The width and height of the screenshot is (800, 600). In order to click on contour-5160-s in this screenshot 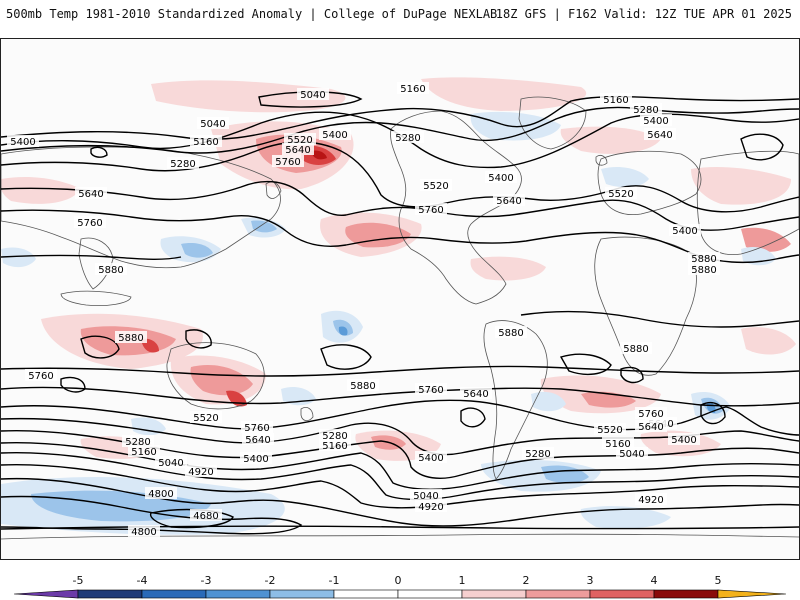, I will do `click(400, 476)`.